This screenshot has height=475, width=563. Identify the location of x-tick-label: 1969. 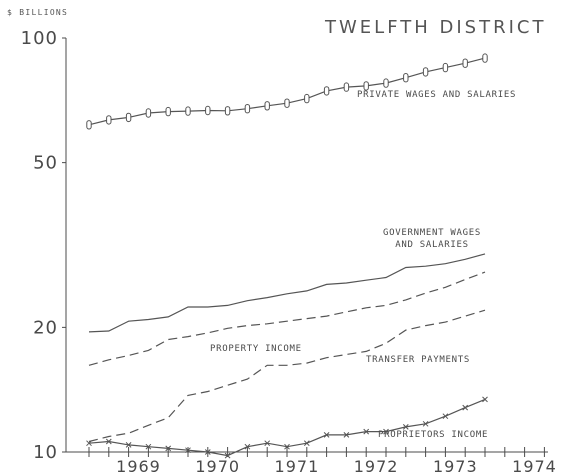
(138, 466).